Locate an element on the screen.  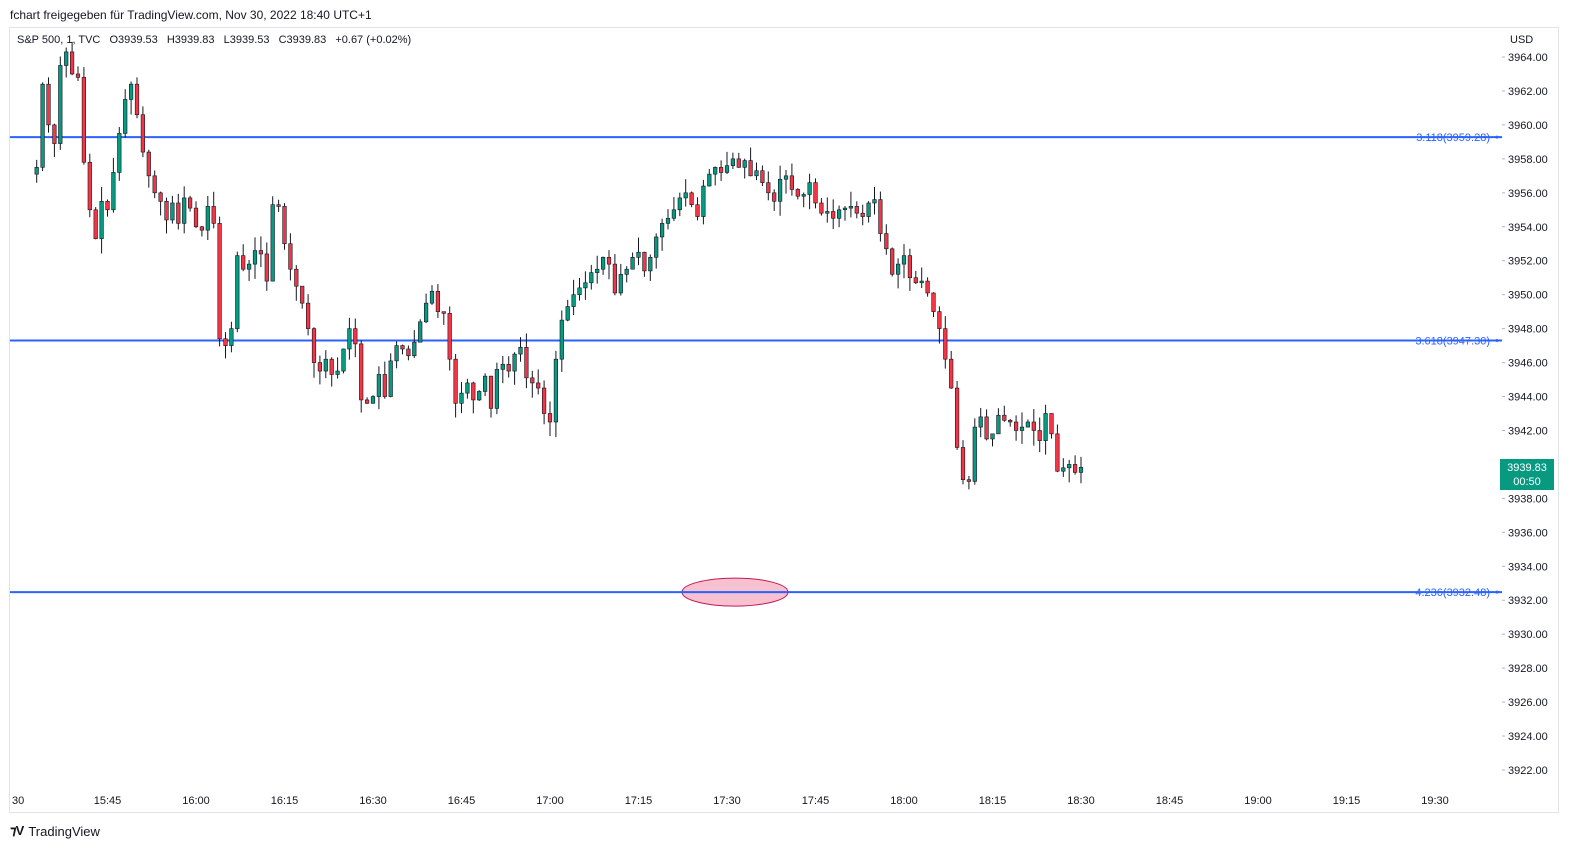
footer-brand: ⁊V TradingView is located at coordinates (55, 831).